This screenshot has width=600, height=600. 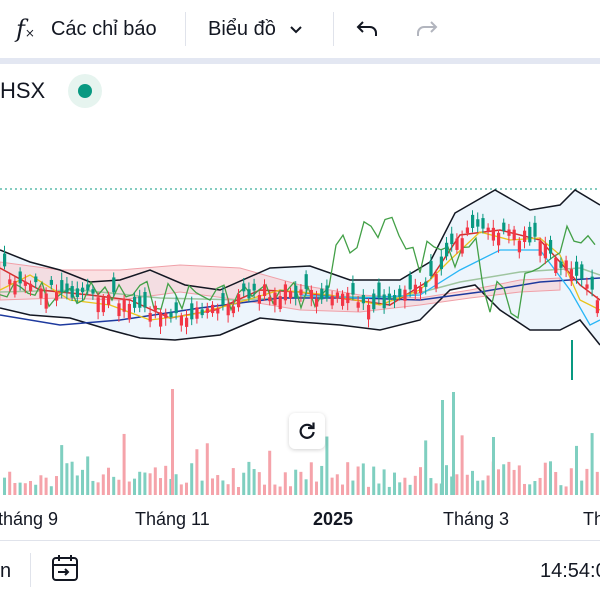 What do you see at coordinates (333, 519) in the screenshot?
I see `time-axis-tick: 2025` at bounding box center [333, 519].